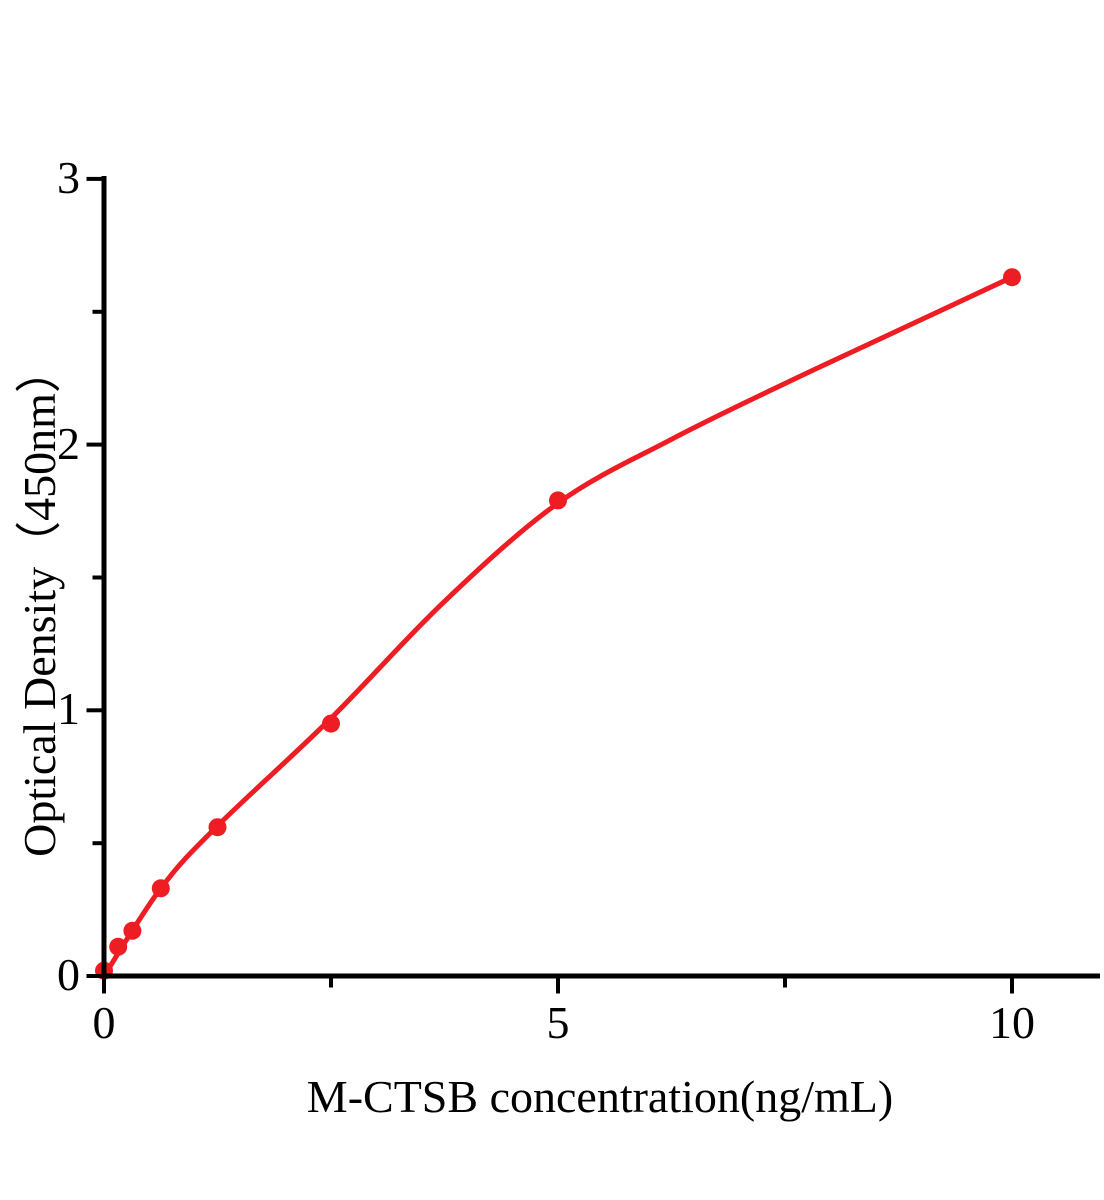  I want to click on y-tick-label-3: 3, so click(68, 177).